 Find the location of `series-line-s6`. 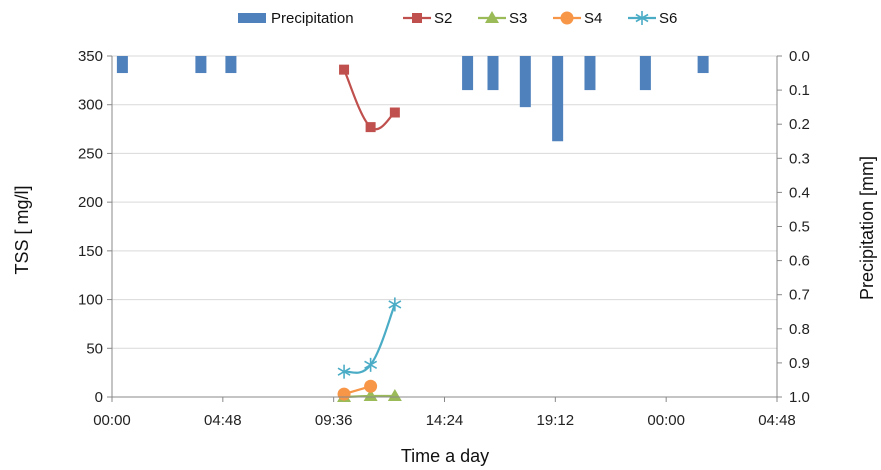

series-line-s6 is located at coordinates (369, 339).